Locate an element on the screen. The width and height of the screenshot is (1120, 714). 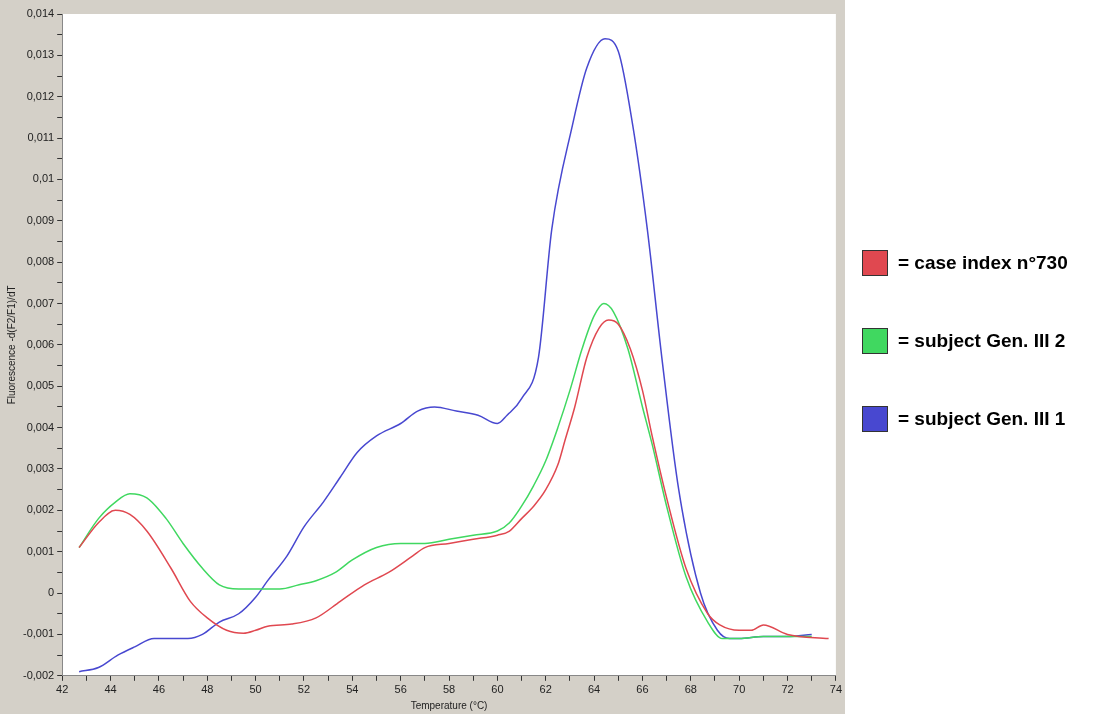
x-tick-label: 48 is located at coordinates (207, 689).